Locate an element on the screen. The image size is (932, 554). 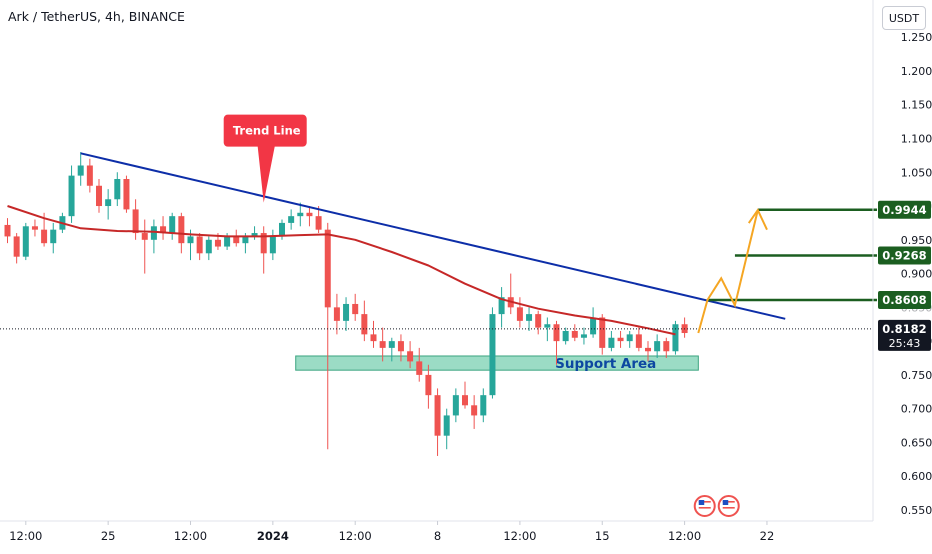
current-price-label: 0.8182 is located at coordinates (904, 329).